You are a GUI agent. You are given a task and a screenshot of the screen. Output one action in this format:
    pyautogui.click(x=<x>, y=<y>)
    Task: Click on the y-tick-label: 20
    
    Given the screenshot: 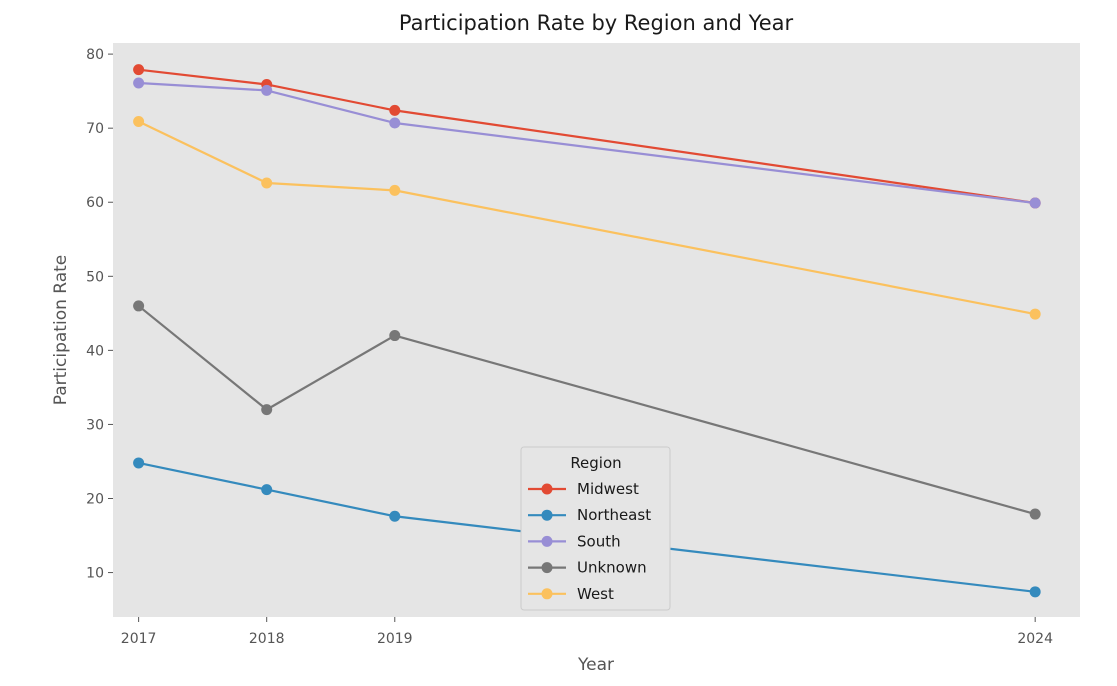 What is the action you would take?
    pyautogui.click(x=95, y=499)
    